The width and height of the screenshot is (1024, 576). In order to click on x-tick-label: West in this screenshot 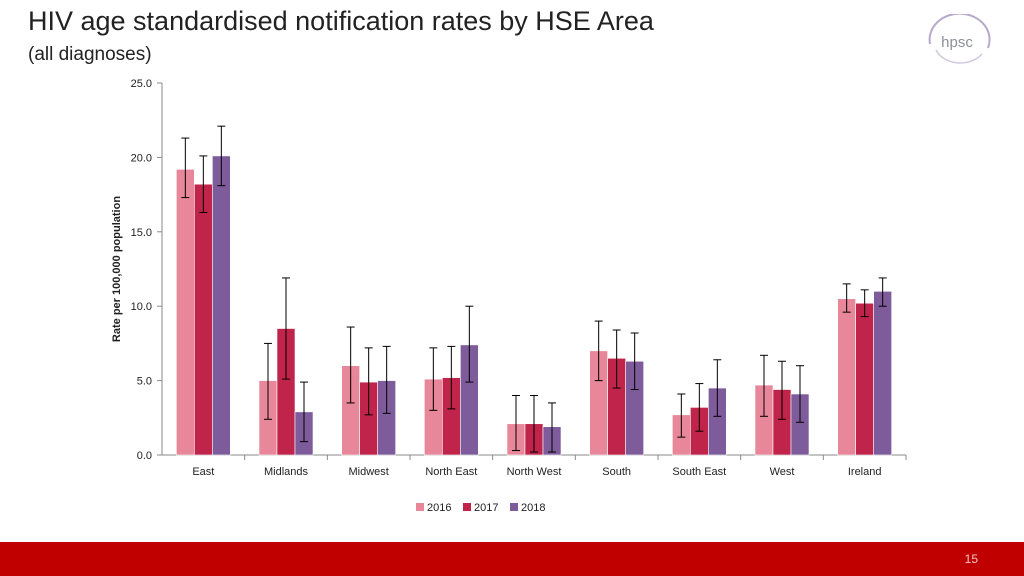, I will do `click(782, 472)`.